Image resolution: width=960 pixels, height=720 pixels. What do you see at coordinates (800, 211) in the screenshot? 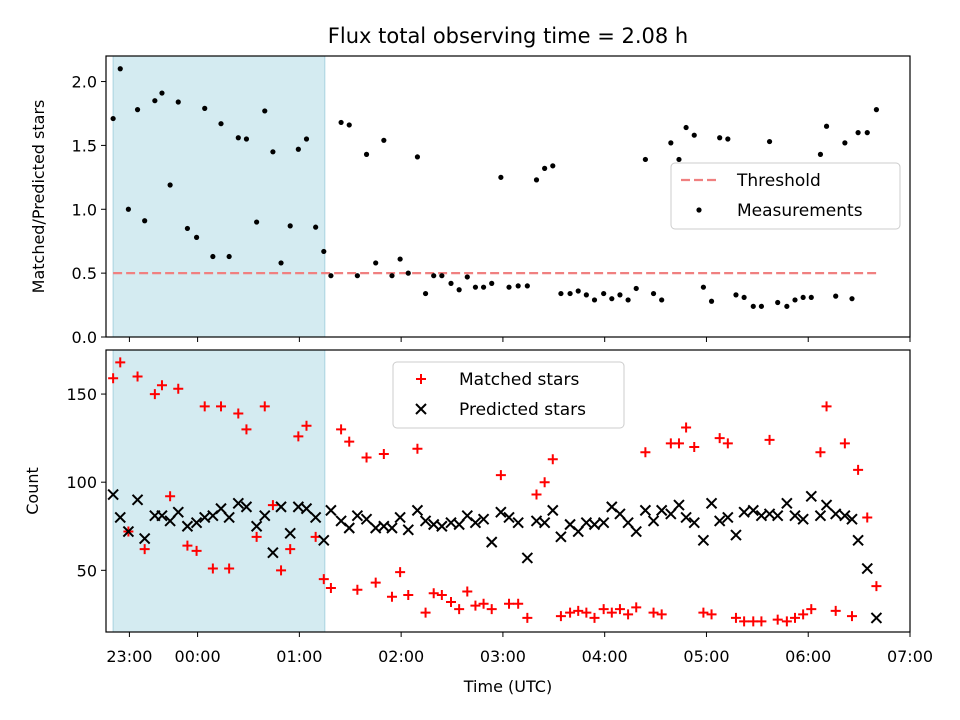
I see `legend-label: Measurements` at bounding box center [800, 211].